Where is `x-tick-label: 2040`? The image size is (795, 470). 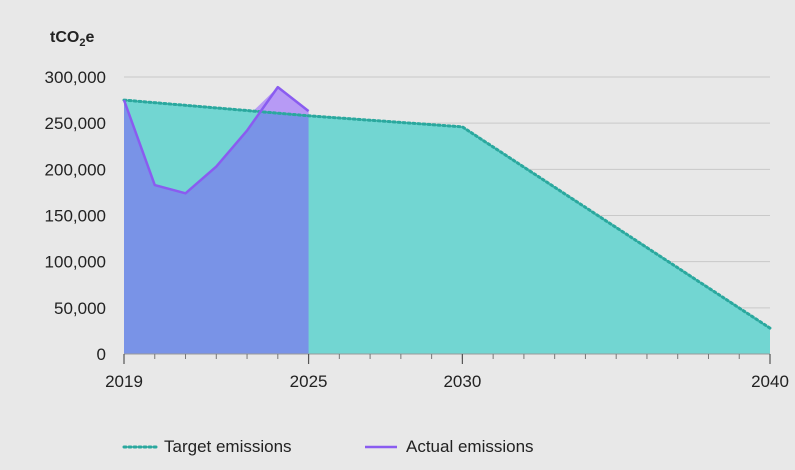
x-tick-label: 2040 is located at coordinates (770, 381).